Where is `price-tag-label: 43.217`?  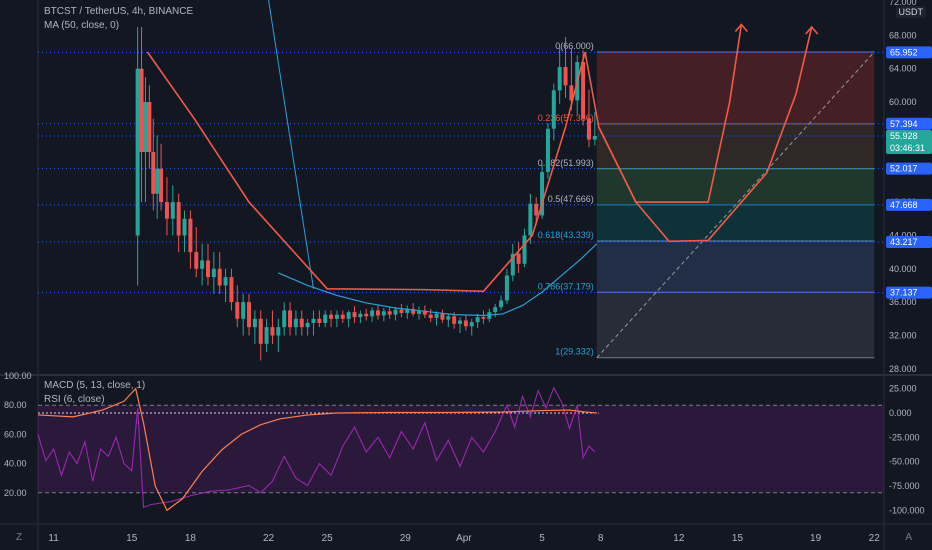 price-tag-label: 43.217 is located at coordinates (904, 242).